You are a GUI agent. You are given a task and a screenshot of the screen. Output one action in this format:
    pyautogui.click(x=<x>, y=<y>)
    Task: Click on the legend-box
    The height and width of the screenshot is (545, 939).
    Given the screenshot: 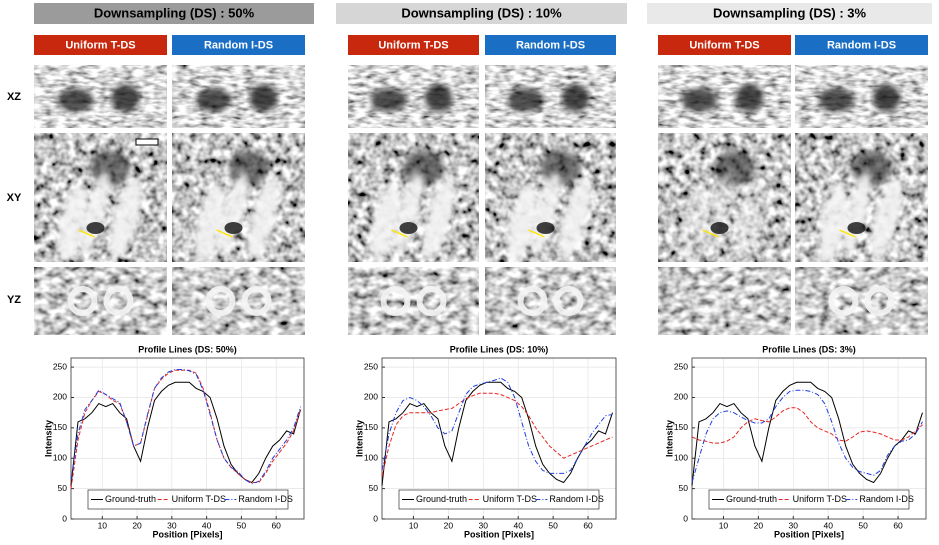 What is the action you would take?
    pyautogui.click(x=499, y=499)
    